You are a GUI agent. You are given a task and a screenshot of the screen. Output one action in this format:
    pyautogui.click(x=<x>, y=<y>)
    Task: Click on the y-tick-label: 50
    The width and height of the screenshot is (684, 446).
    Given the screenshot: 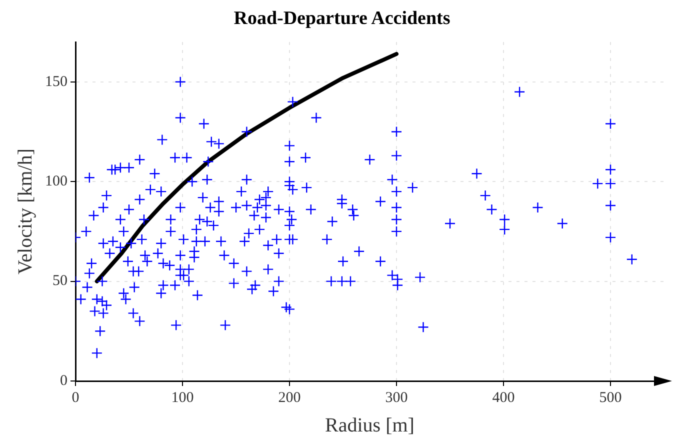 What is the action you would take?
    pyautogui.click(x=60, y=281)
    